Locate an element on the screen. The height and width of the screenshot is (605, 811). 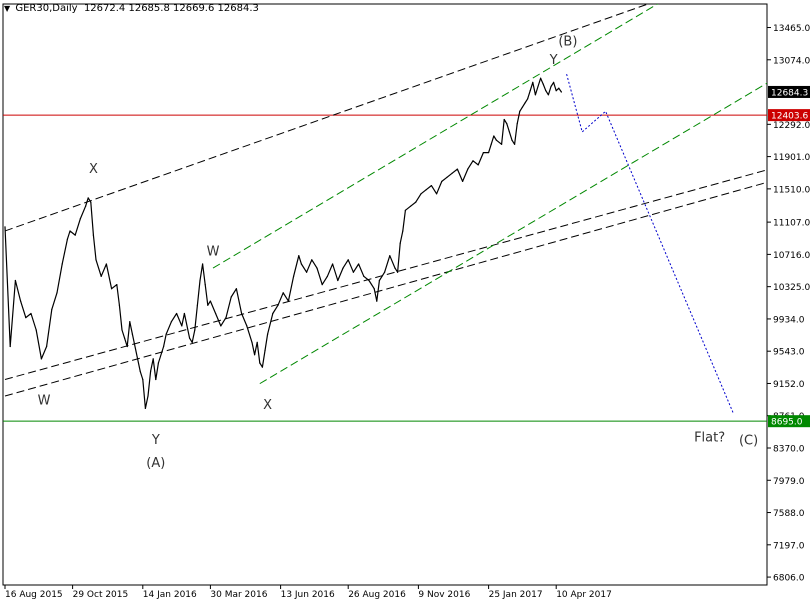
symbol-label: GER30,Daily is located at coordinates (46, 8).